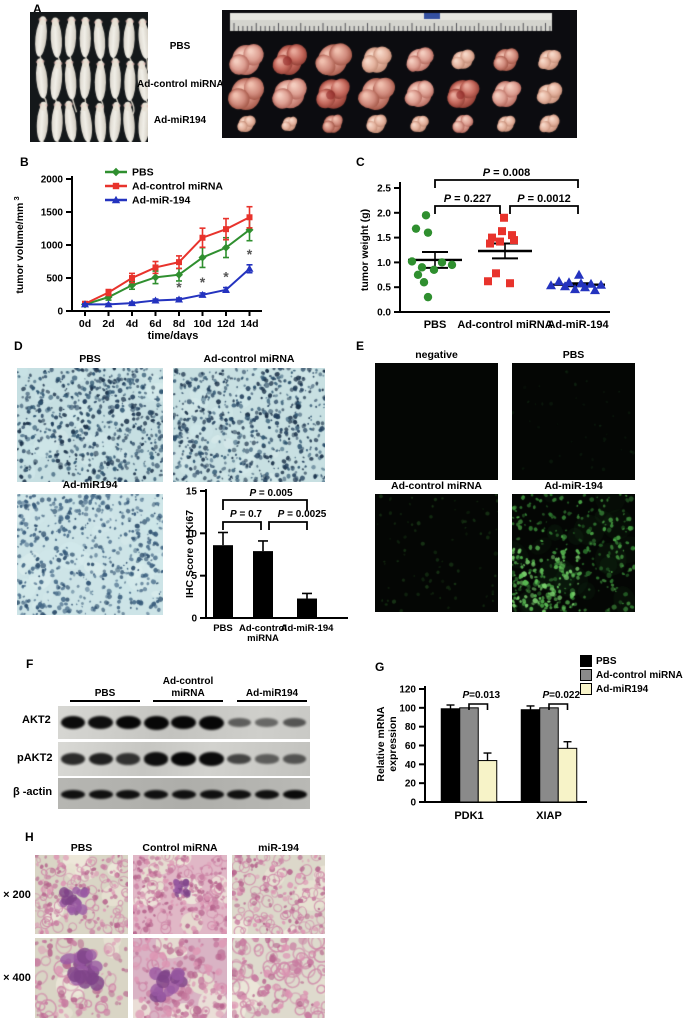 The height and width of the screenshot is (1021, 697). What do you see at coordinates (573, 355) in the screenshot?
I see `fluo-label-pbs: PBS` at bounding box center [573, 355].